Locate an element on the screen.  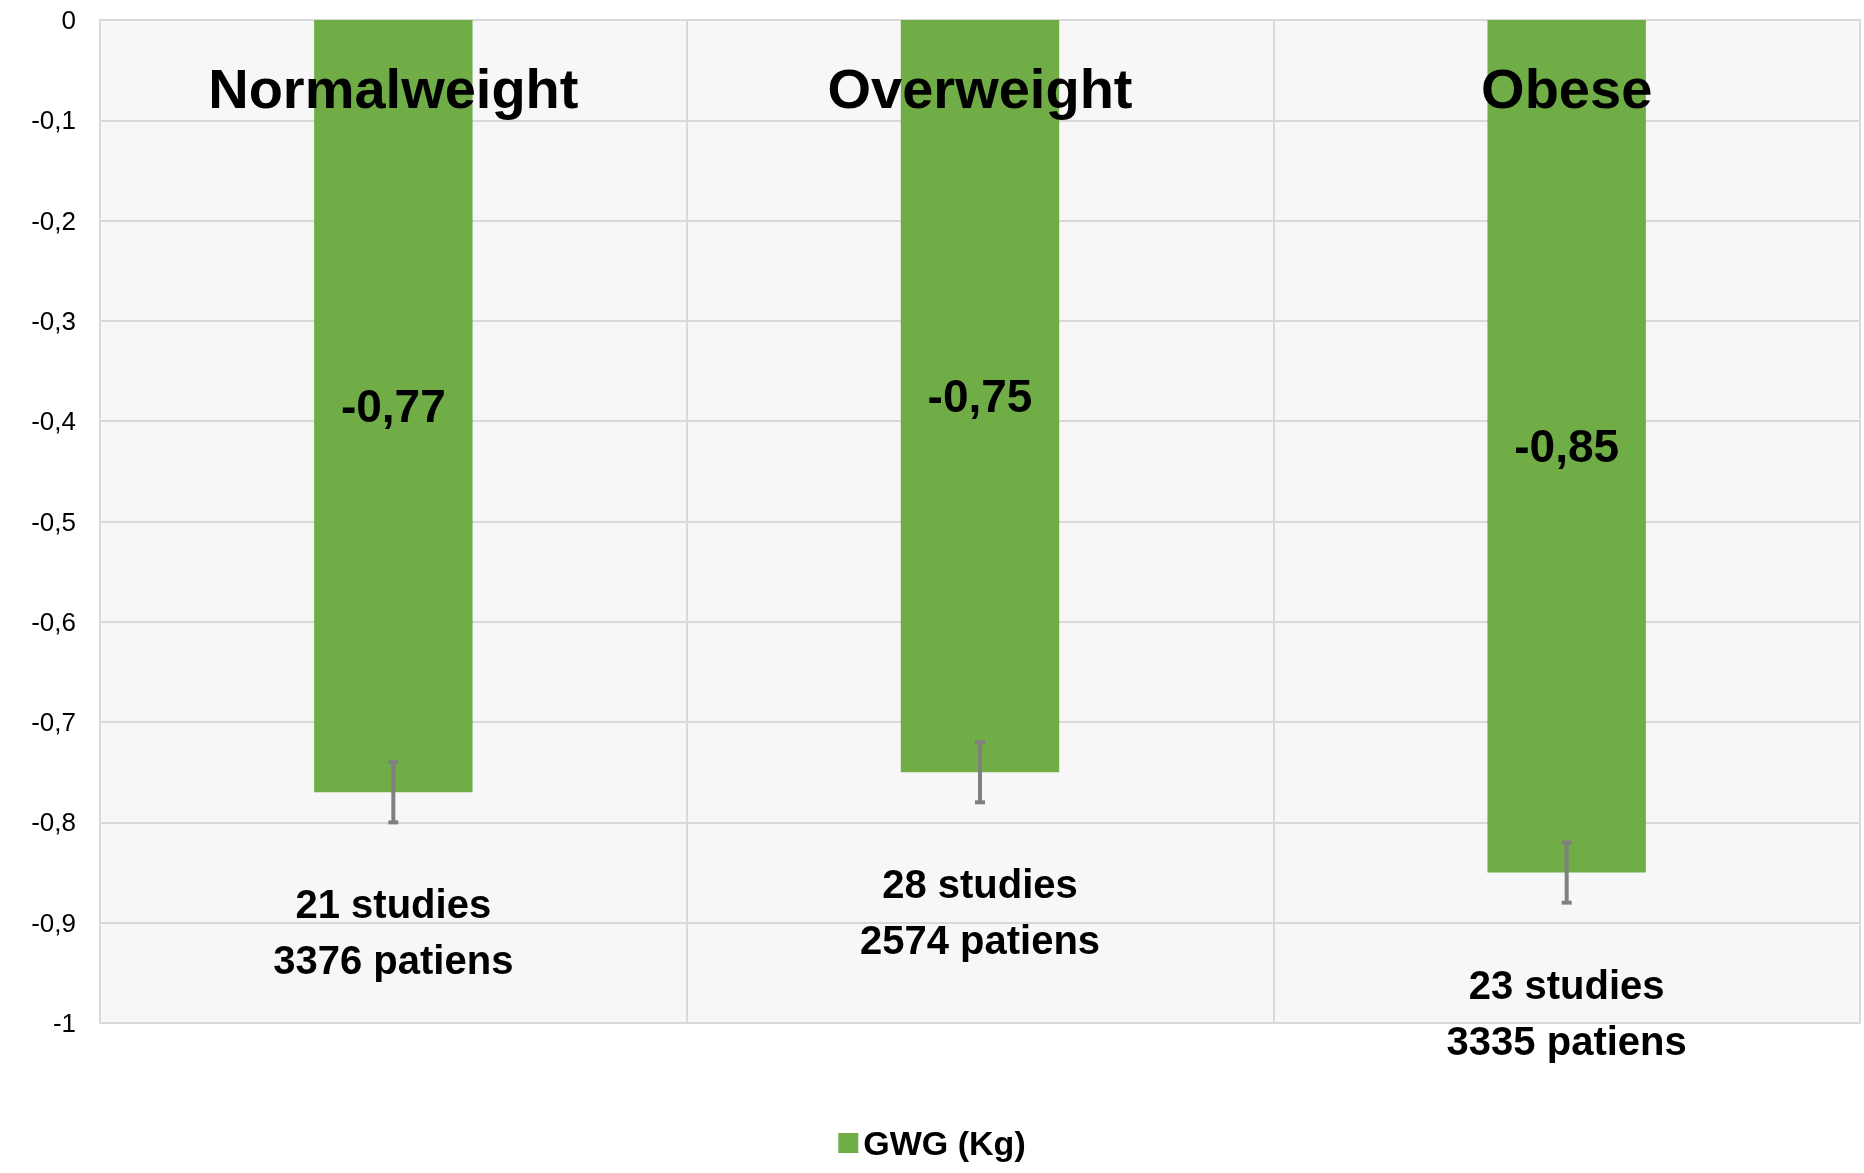
data-label: -0,85 is located at coordinates (1567, 446).